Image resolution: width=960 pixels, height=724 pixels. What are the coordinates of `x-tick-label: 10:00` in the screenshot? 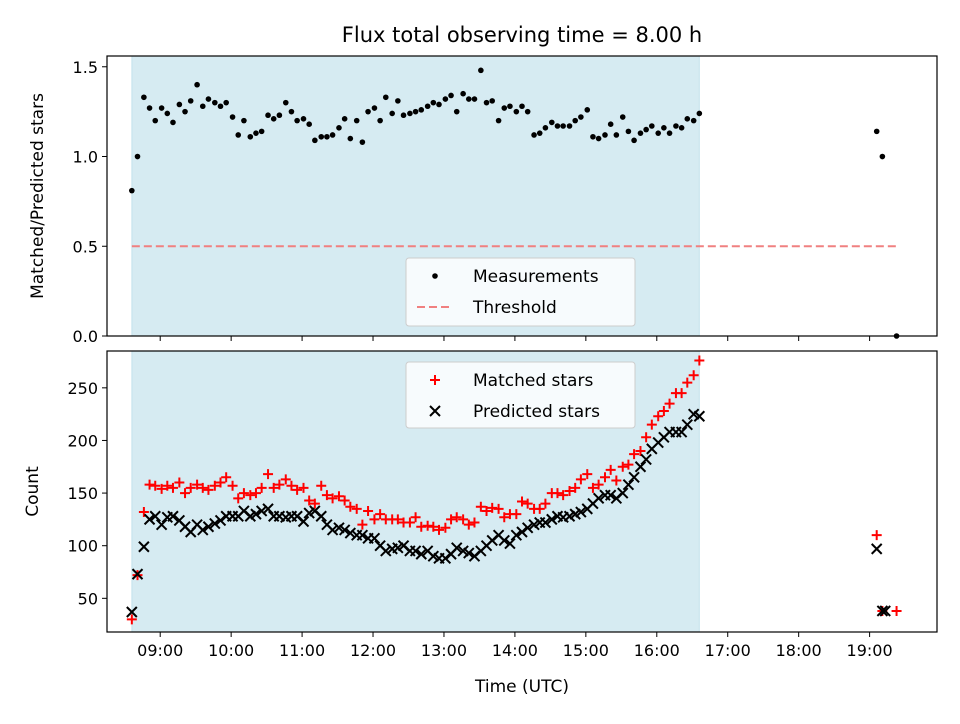 It's located at (231, 650).